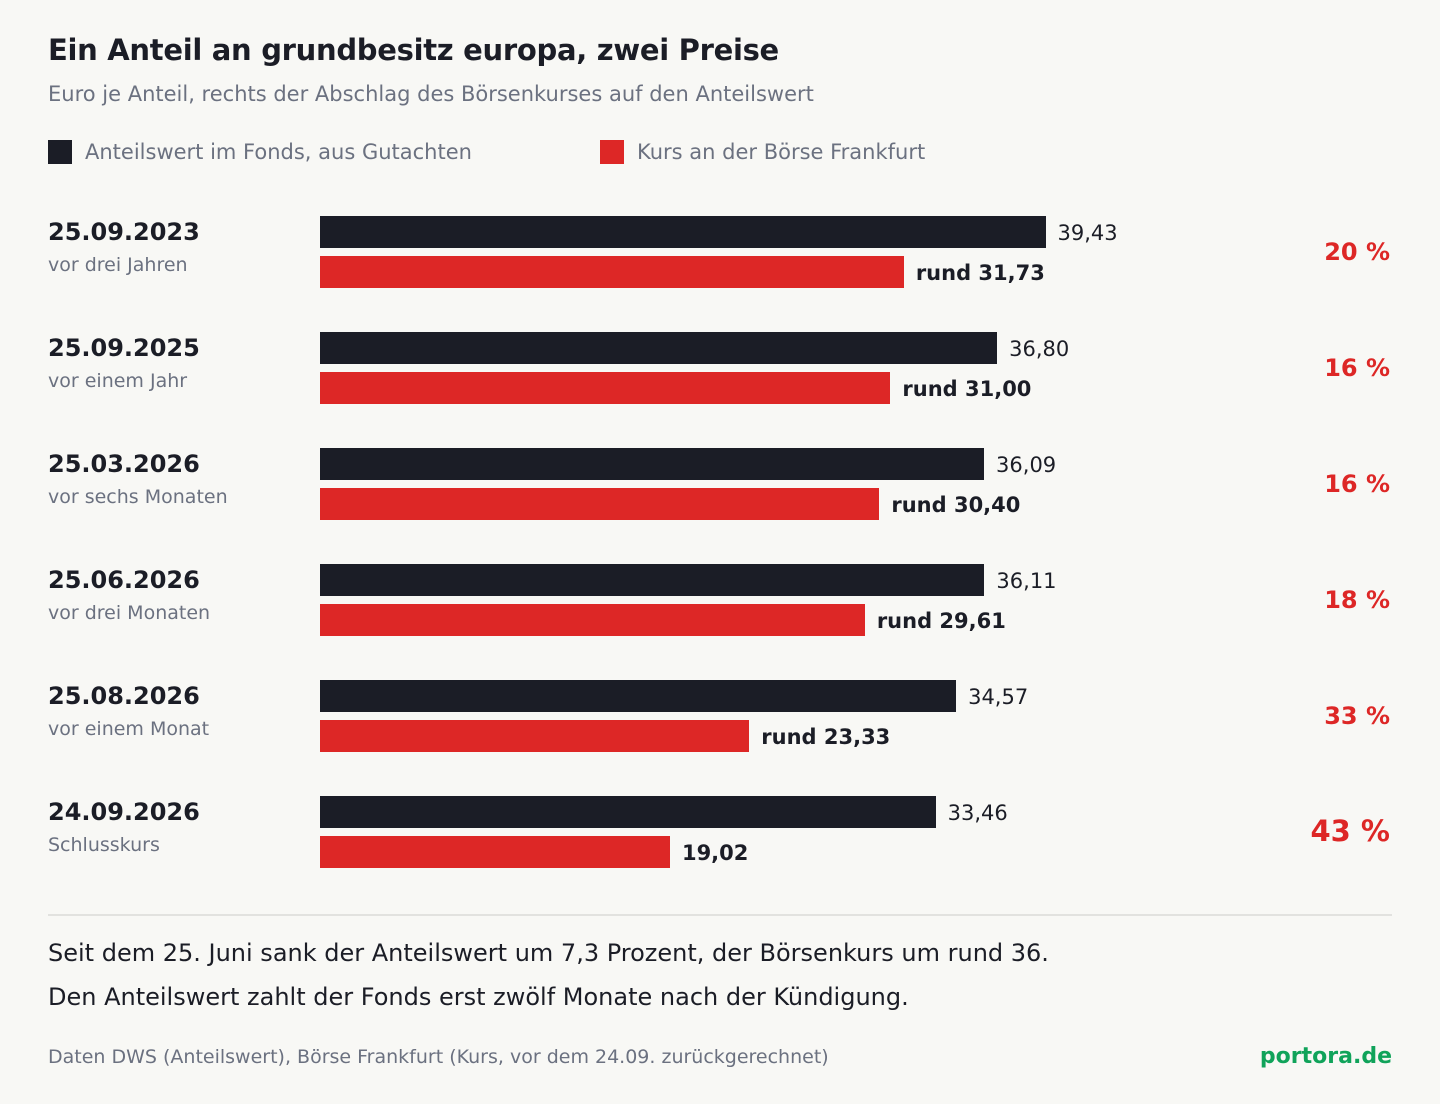  What do you see at coordinates (612, 152) in the screenshot?
I see `legend-swatch-kurs` at bounding box center [612, 152].